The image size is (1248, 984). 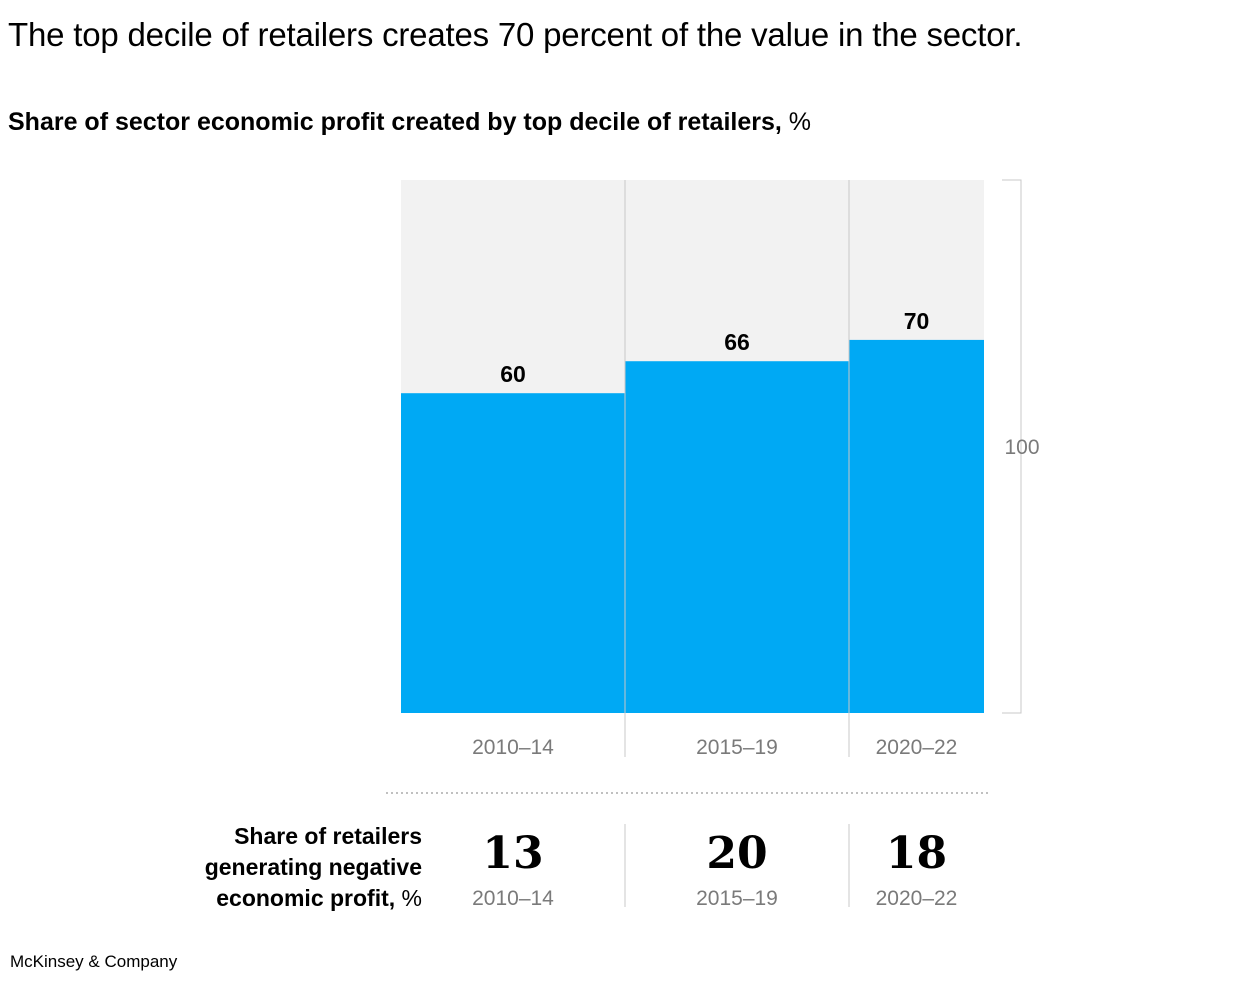 I want to click on x-tick-label: 2020–22, so click(x=917, y=747).